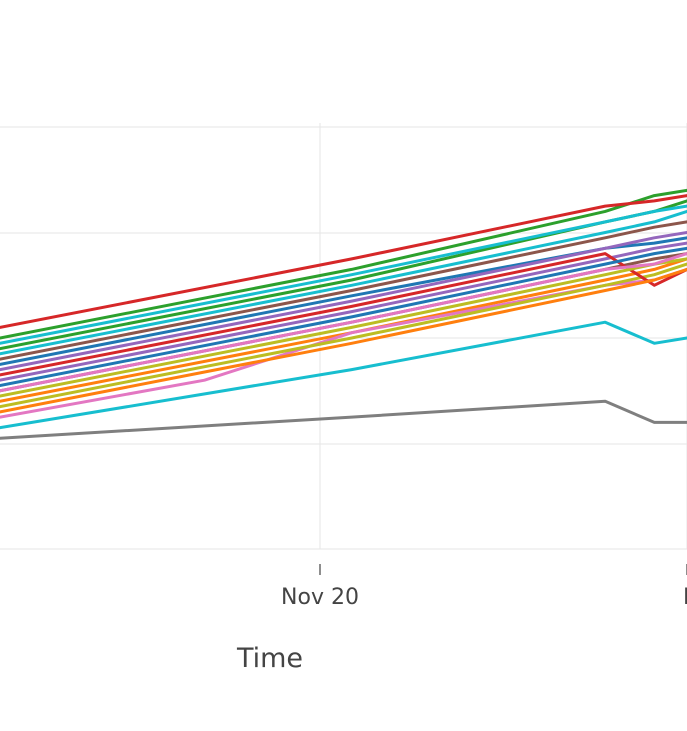 This screenshot has height=731, width=687. Describe the element at coordinates (484, 587) in the screenshot. I see `x-axis: Nov 20 N` at that location.